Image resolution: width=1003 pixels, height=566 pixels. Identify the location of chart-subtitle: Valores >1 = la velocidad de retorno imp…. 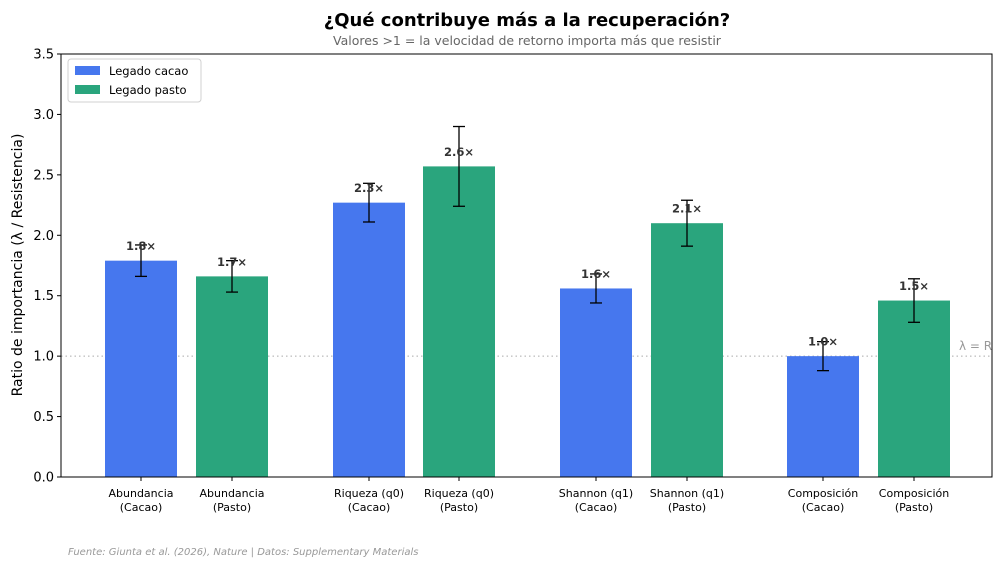
(527, 40).